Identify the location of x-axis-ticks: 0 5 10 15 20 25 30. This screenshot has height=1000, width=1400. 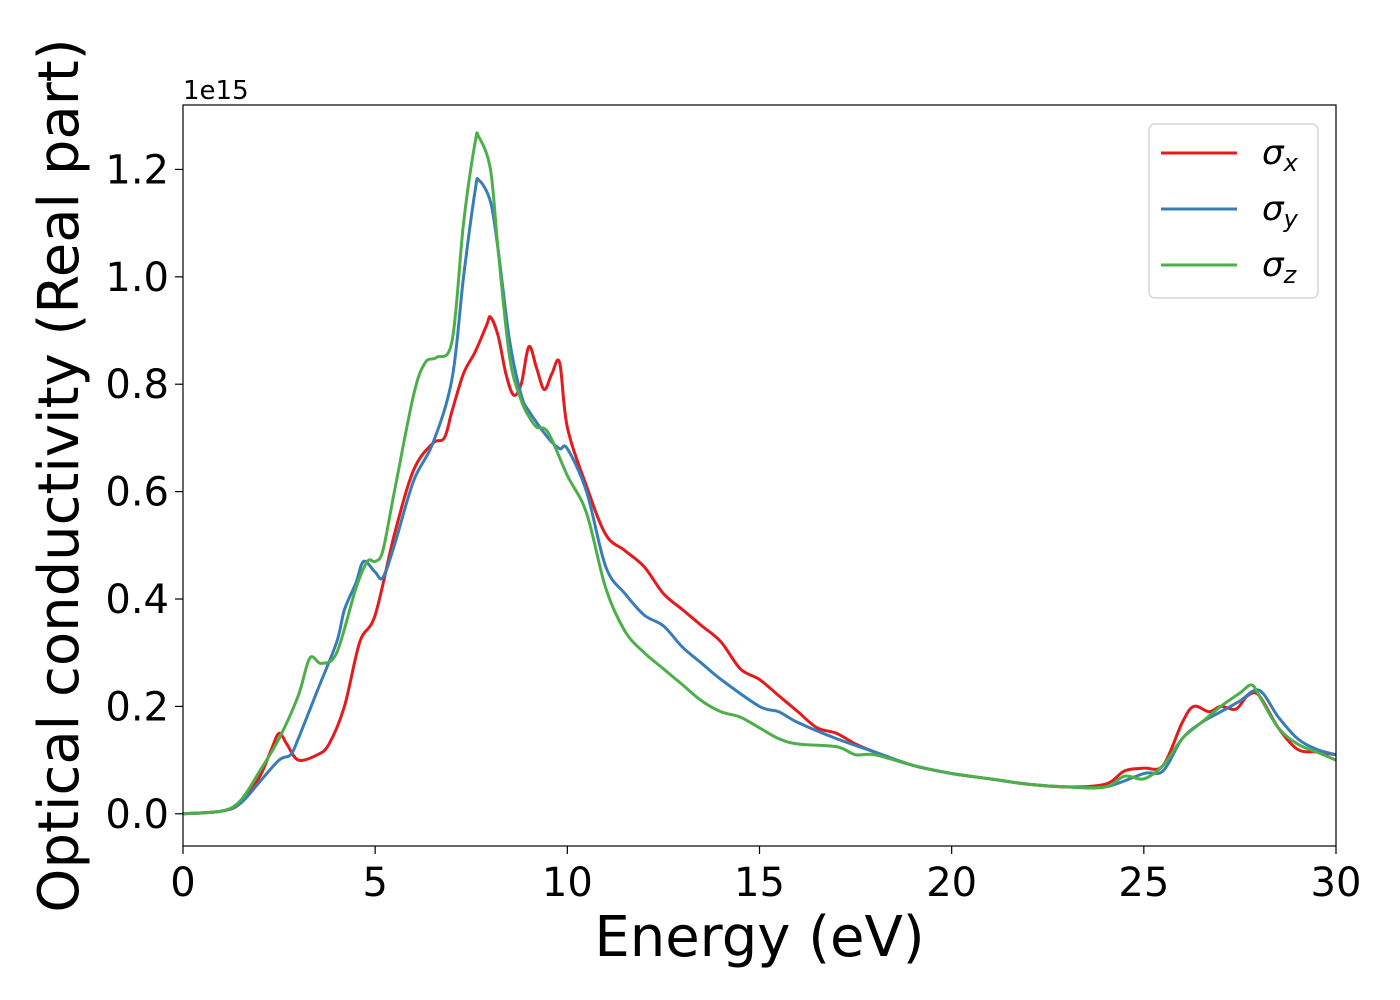
(765, 876).